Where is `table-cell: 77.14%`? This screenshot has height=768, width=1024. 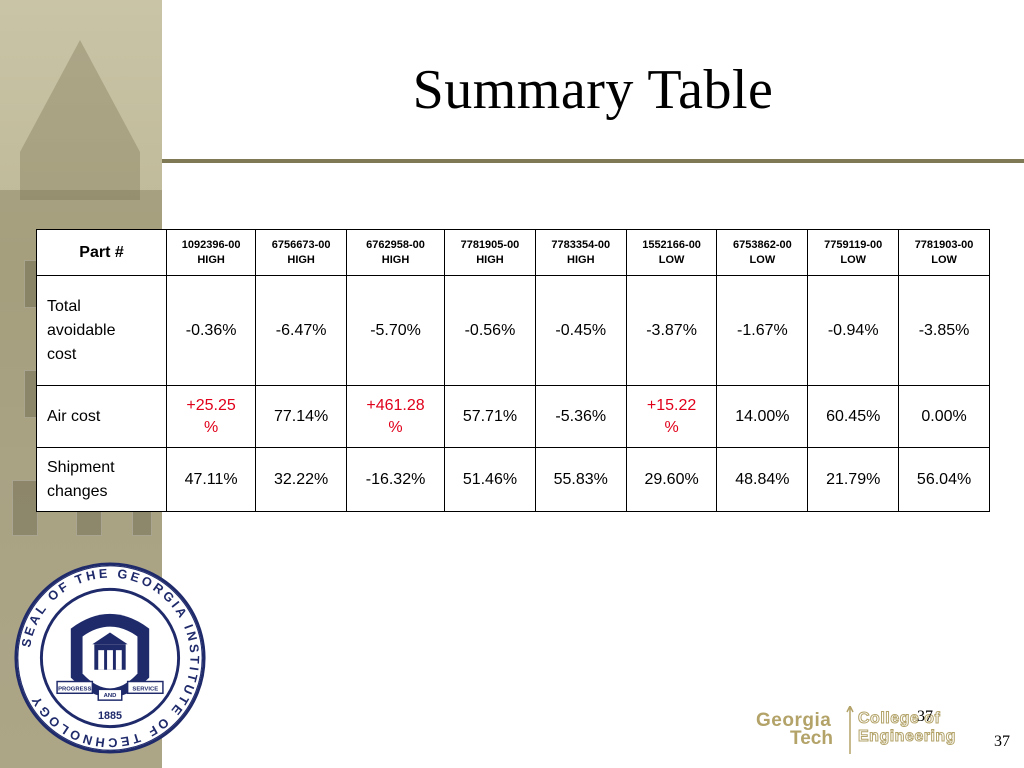
table-cell: 77.14% is located at coordinates (301, 416).